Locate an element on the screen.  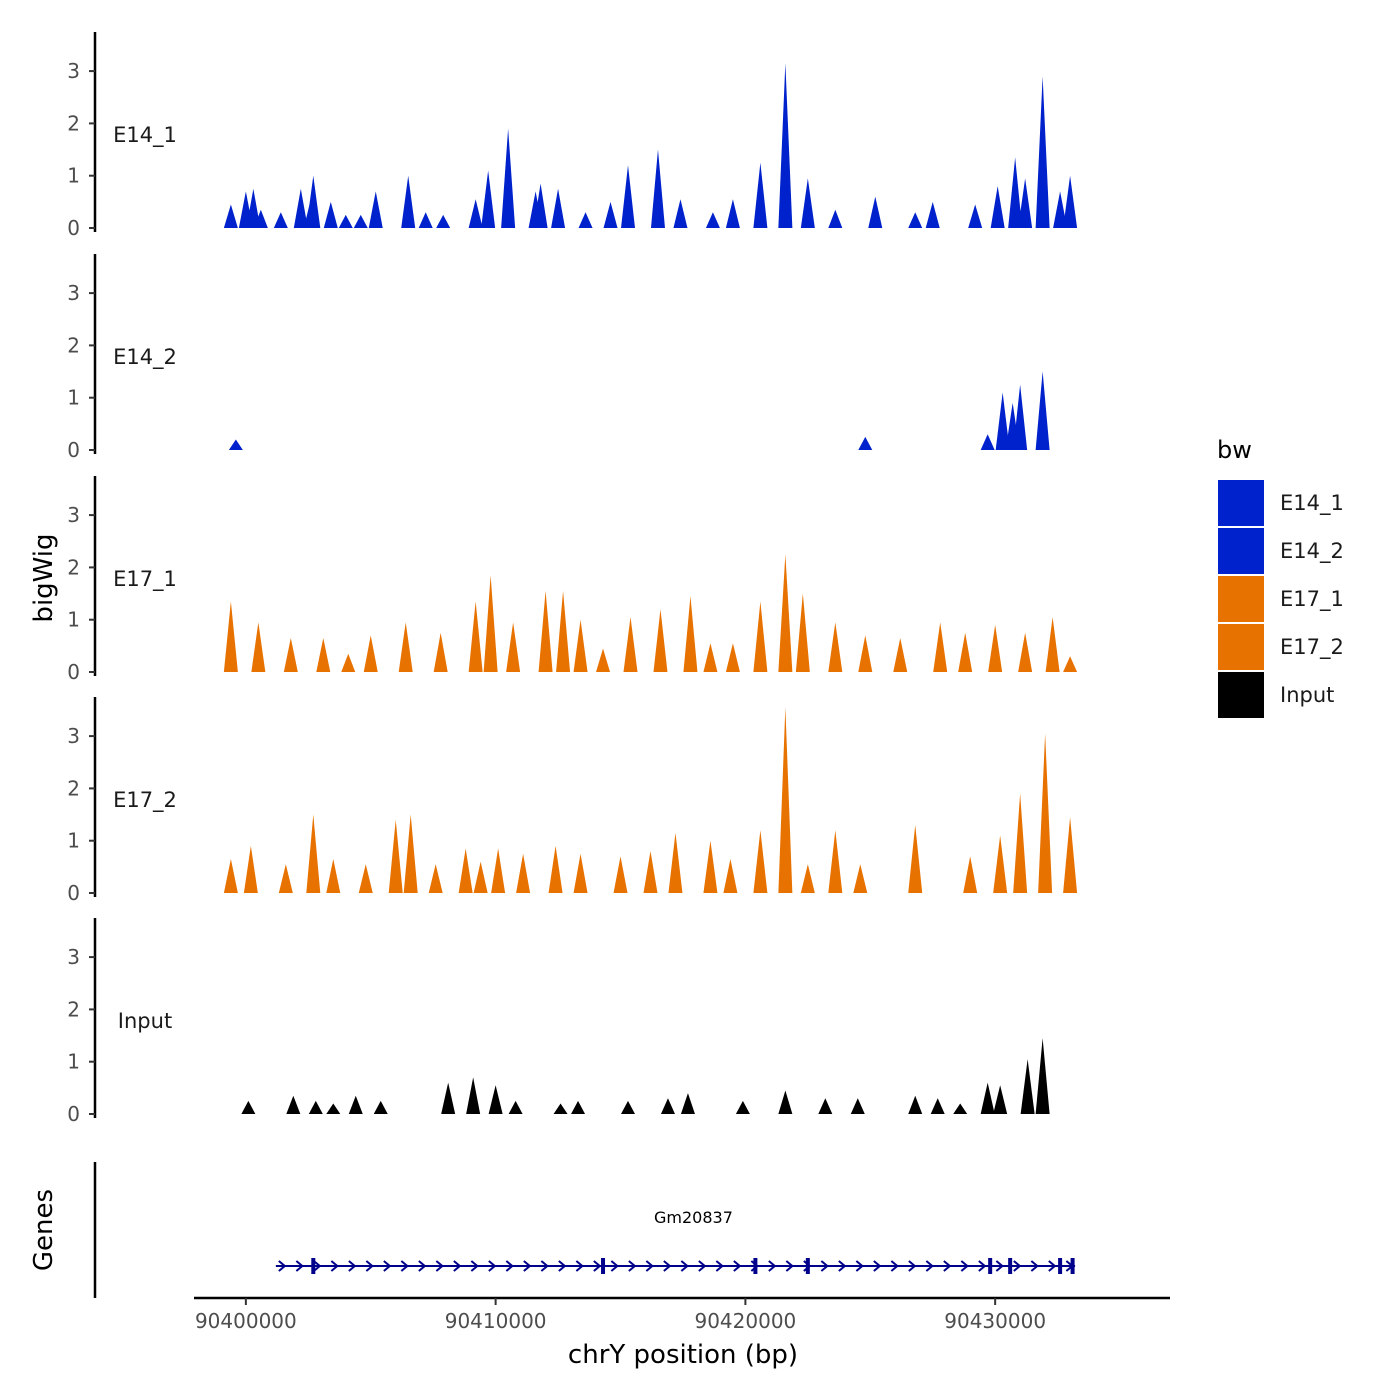
legend-label: E17_1 is located at coordinates (1312, 599).